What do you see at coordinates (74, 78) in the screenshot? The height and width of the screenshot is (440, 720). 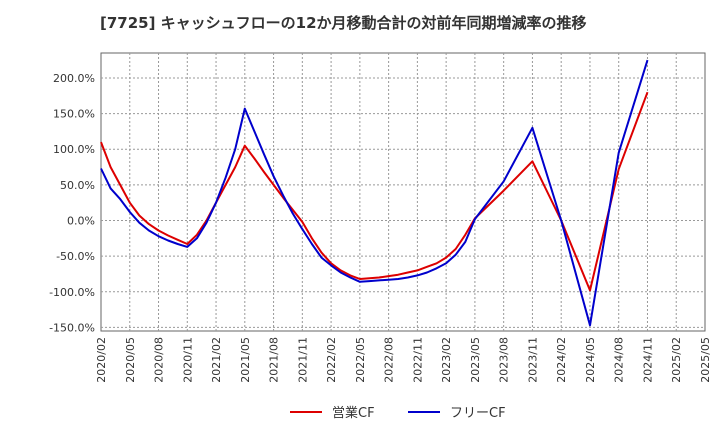 I see `y-tick-label: 200.0%` at bounding box center [74, 78].